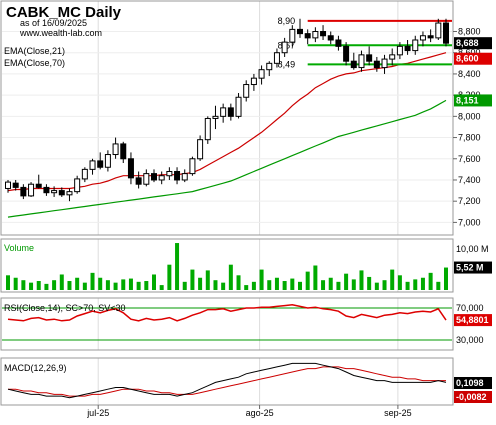 The height and width of the screenshot is (425, 496). I want to click on volume-panel-border, so click(227, 265).